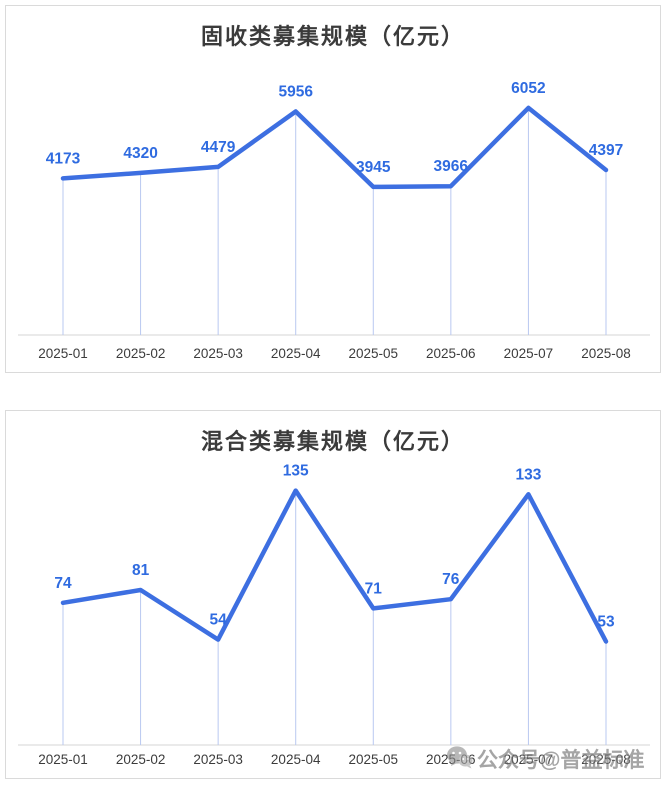  Describe the element at coordinates (374, 588) in the screenshot. I see `value-label: 71` at that location.